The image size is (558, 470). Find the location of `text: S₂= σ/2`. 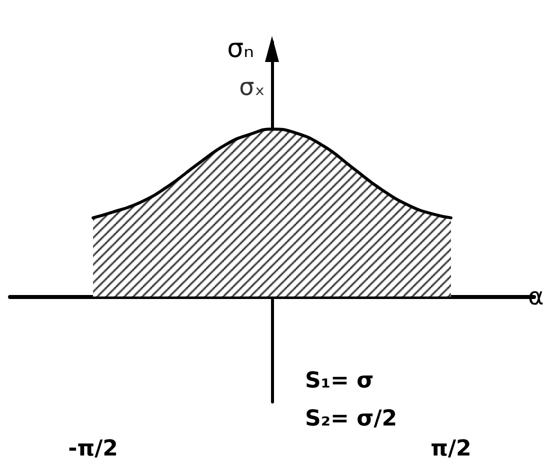

text: S₂= σ/2 is located at coordinates (351, 419).